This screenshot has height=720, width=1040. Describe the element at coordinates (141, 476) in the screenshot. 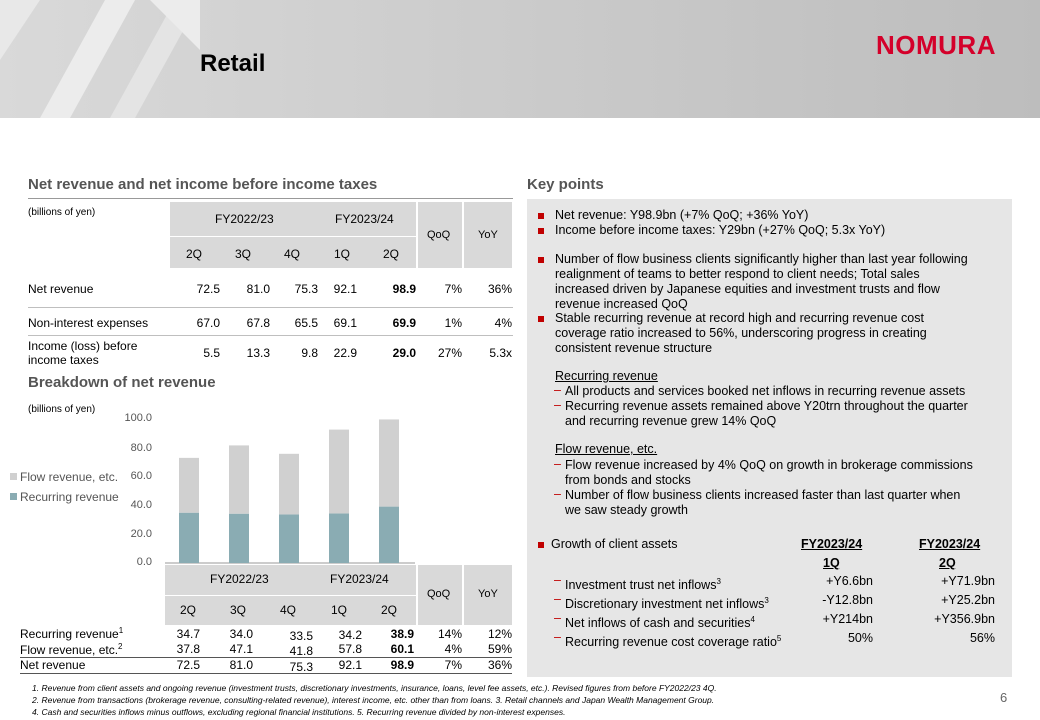

I see `y-tick-label: 60.0` at that location.